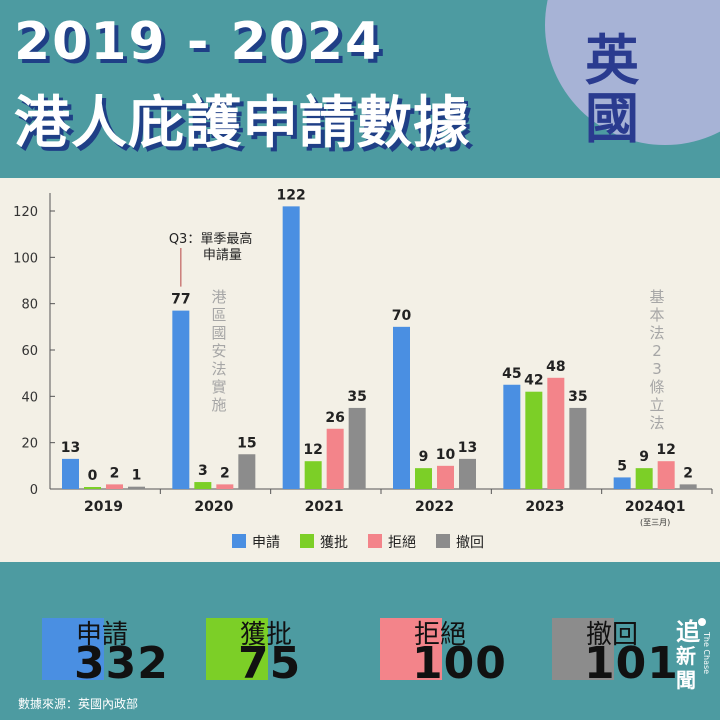 This screenshot has width=720, height=720. What do you see at coordinates (612, 635) in the screenshot?
I see `total-label: 撤回` at bounding box center [612, 635].